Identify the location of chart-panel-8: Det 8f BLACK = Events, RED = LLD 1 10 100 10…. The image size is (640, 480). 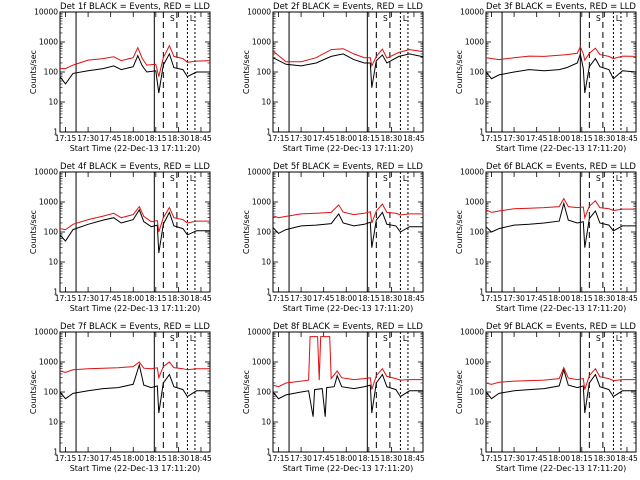
(333, 397).